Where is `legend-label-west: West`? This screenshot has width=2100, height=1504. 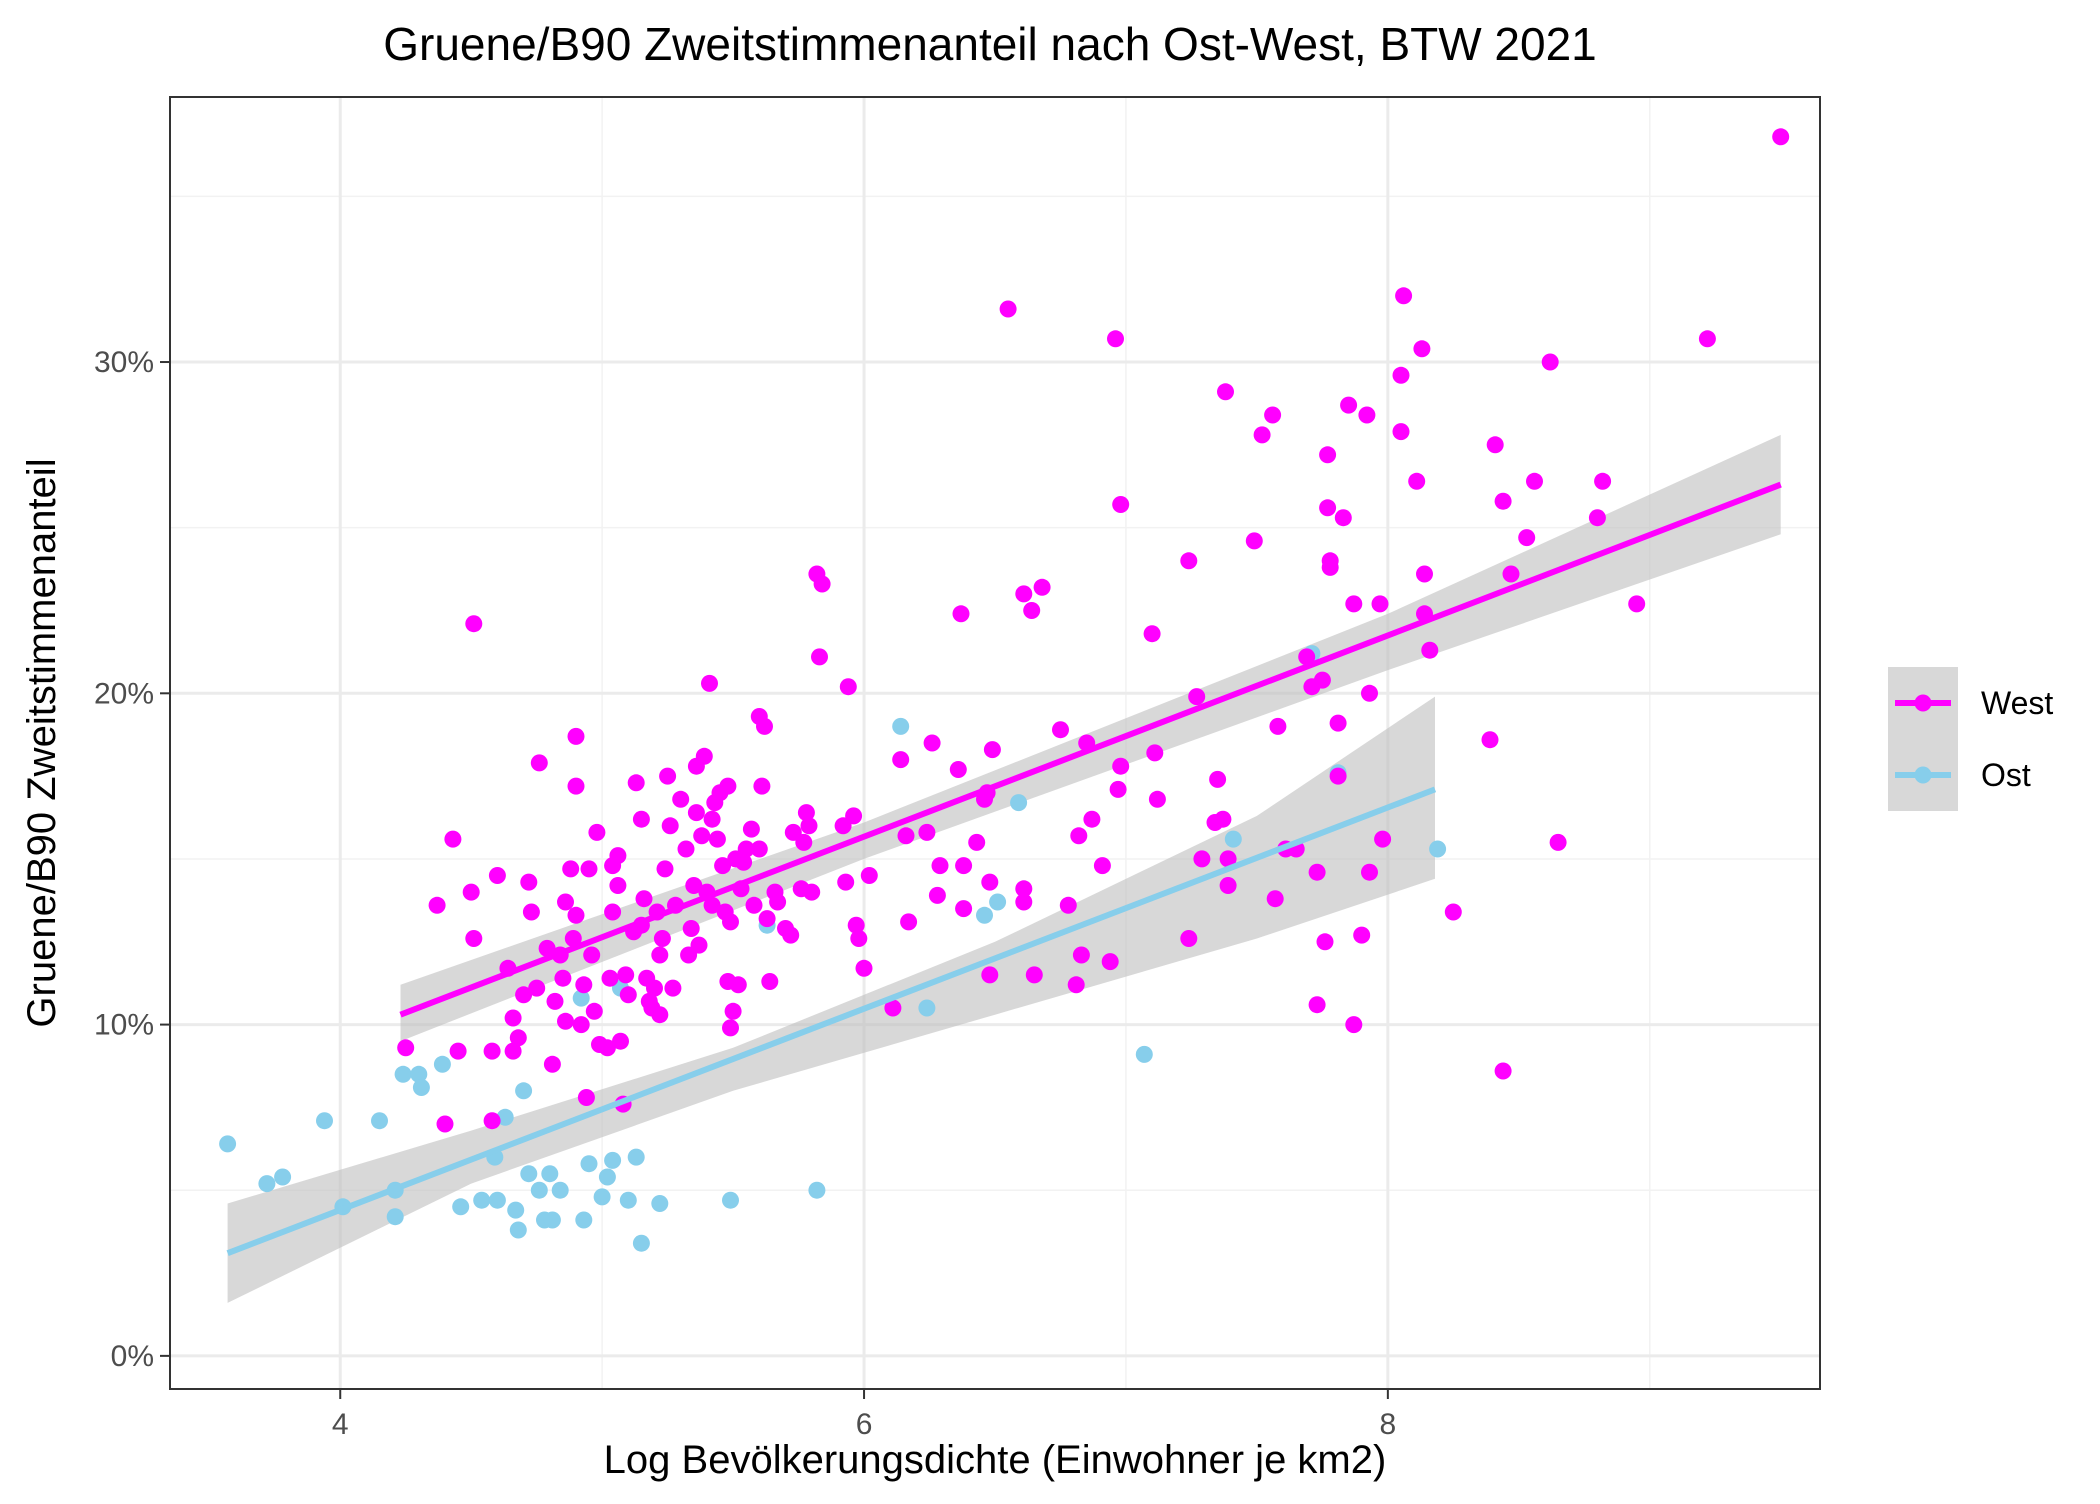
legend-label-west: West is located at coordinates (2017, 703).